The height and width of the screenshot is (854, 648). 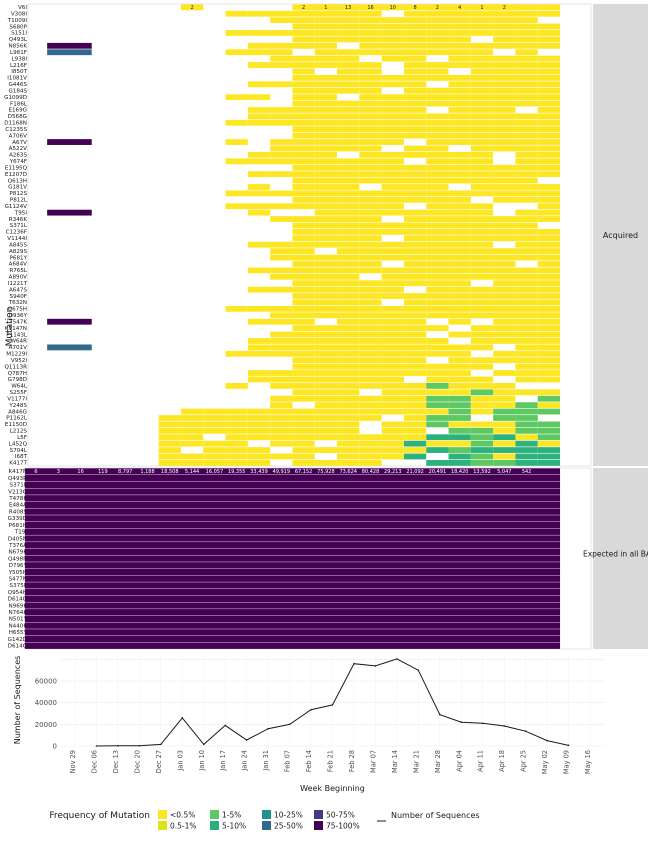 I want to click on legend-swatch, so click(x=266, y=825).